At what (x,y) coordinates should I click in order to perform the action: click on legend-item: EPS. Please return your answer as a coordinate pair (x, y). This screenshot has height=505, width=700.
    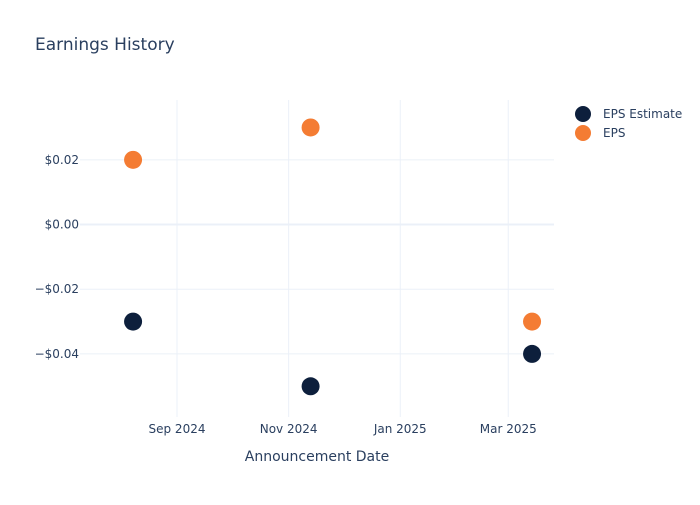
    Looking at the image, I should click on (600, 133).